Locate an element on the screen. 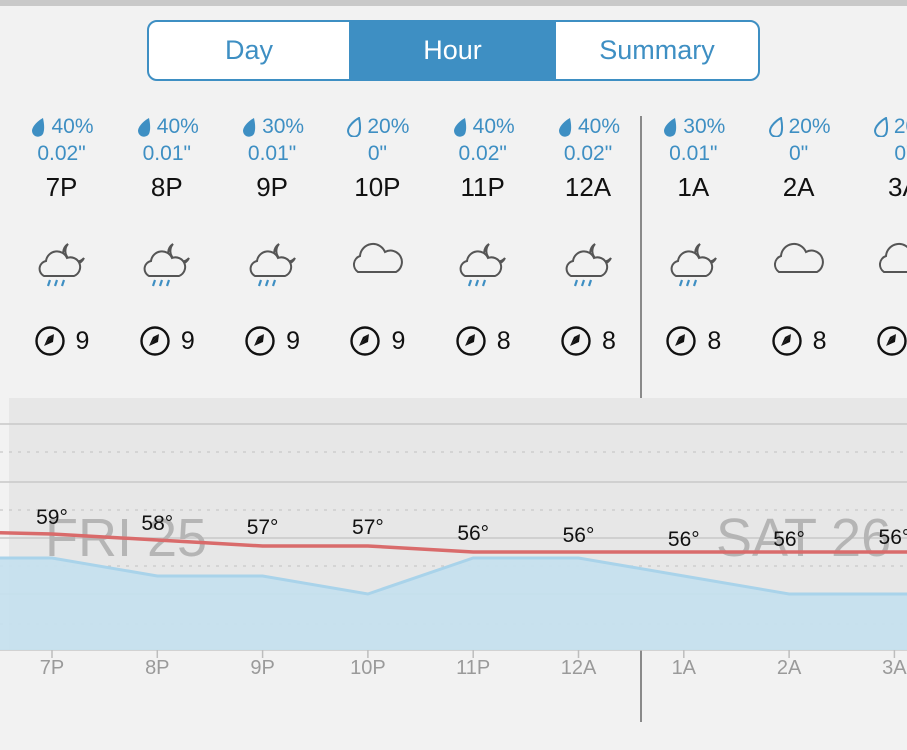 The width and height of the screenshot is (907, 750). precip-line is located at coordinates (453, 576).